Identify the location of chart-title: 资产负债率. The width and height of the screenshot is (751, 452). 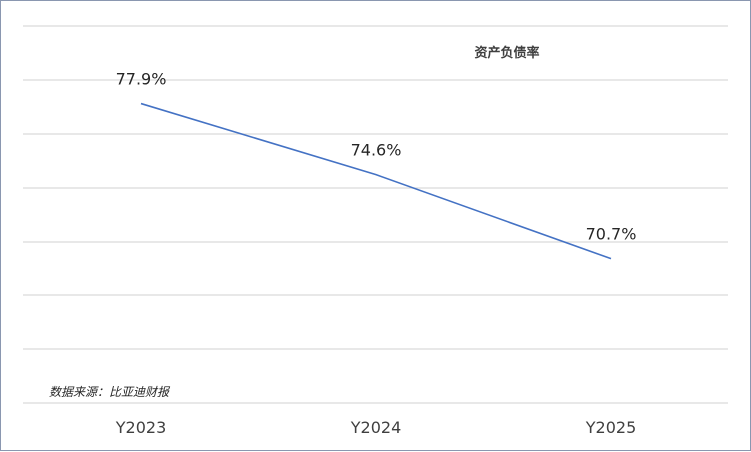
(506, 53).